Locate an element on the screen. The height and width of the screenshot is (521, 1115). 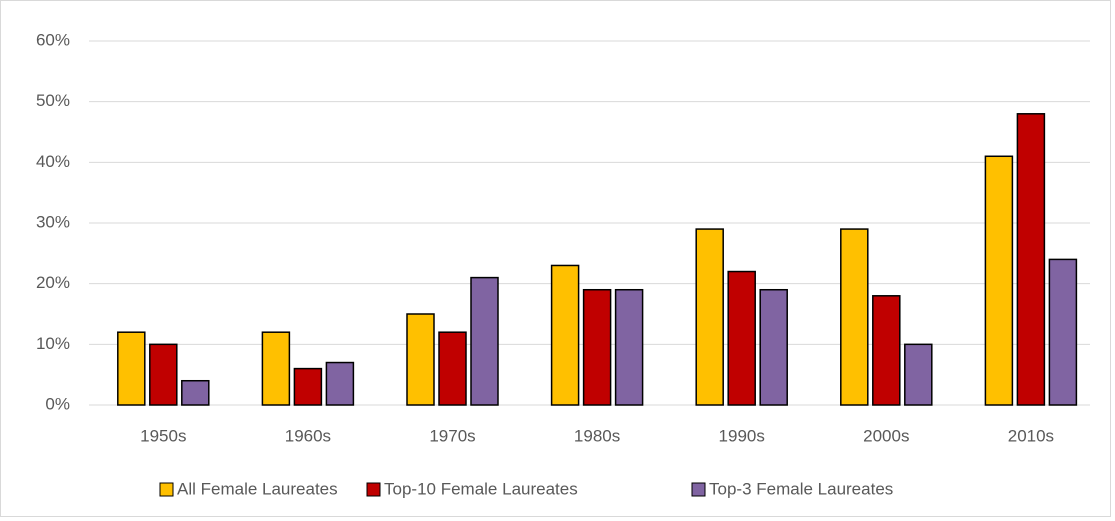
x-tick-label: 2000s is located at coordinates (886, 435).